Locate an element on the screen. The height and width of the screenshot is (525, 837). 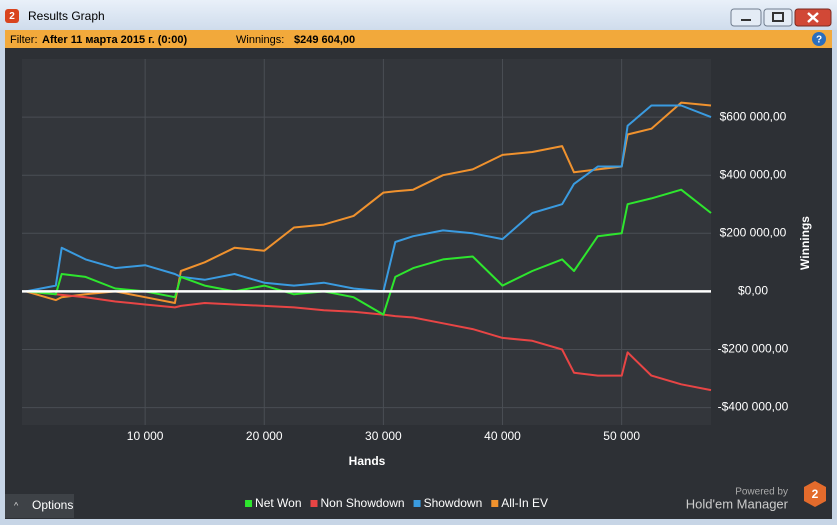
brand-name: Hold'em Manager is located at coordinates (737, 503).